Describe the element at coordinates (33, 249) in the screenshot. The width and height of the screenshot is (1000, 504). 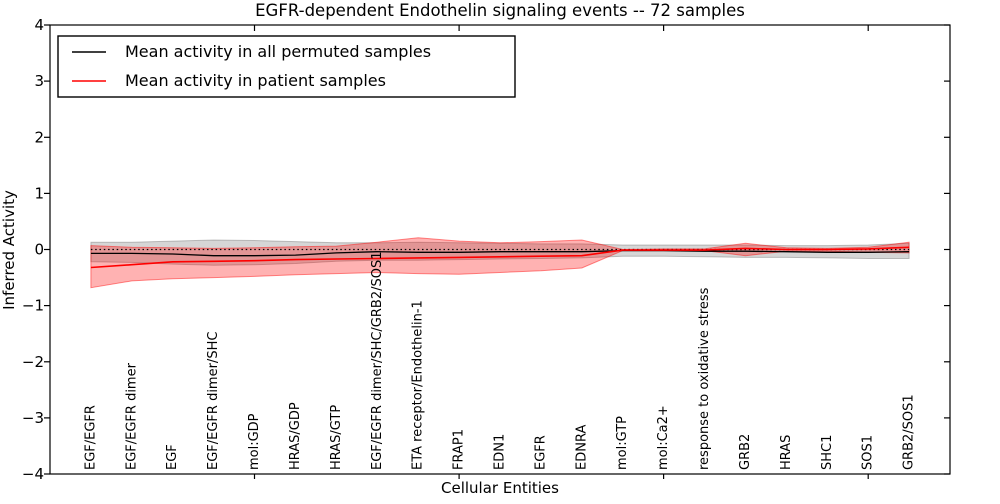
I see `y-tick-labels: −4 −3 −2 −1 0 1 2 3 4` at that location.